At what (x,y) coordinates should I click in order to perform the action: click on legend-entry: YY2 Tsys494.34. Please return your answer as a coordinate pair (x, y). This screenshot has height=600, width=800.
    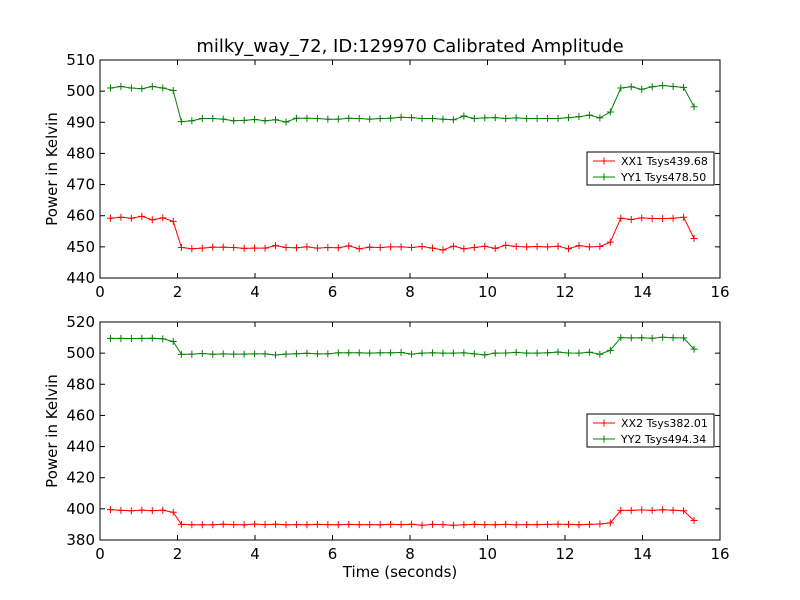
    Looking at the image, I should click on (649, 439).